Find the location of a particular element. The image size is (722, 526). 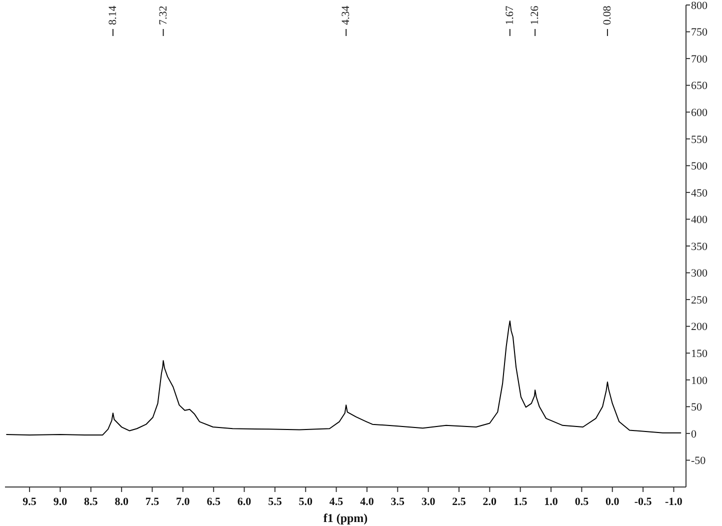

x-tick-label: 5.5 is located at coordinates (275, 502).